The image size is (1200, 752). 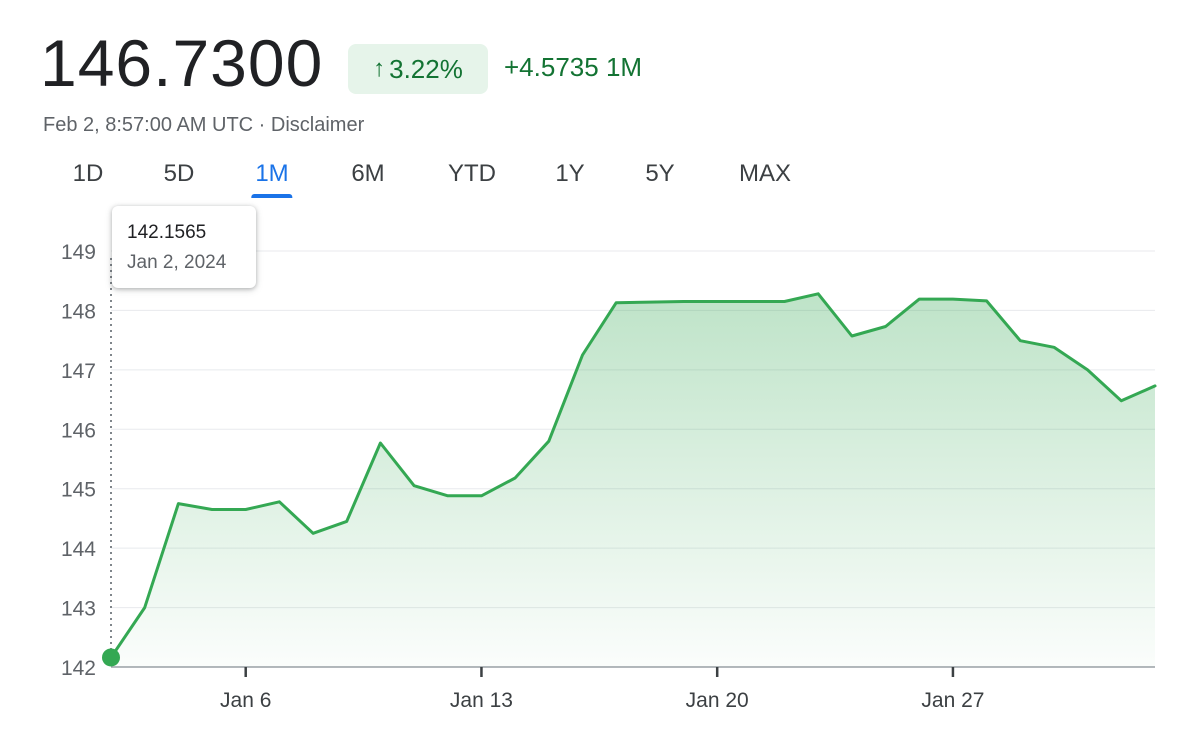 I want to click on x-tick-label: Jan 6, so click(x=245, y=700).